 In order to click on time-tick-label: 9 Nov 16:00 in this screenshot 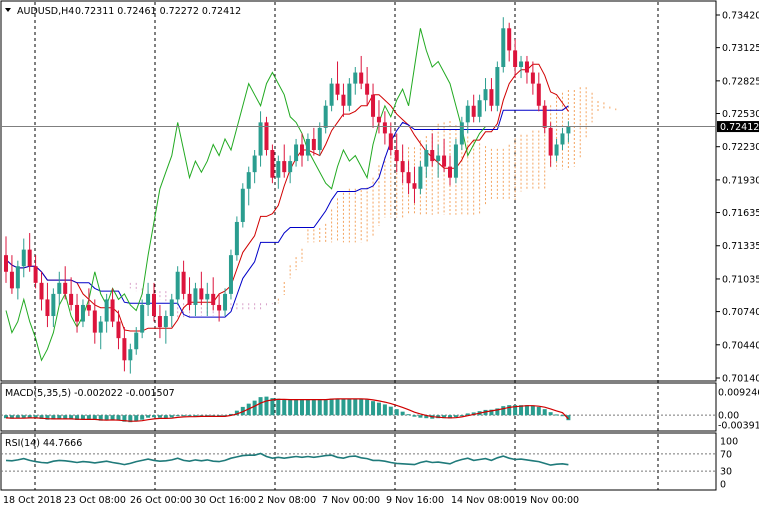, I will do `click(415, 500)`.